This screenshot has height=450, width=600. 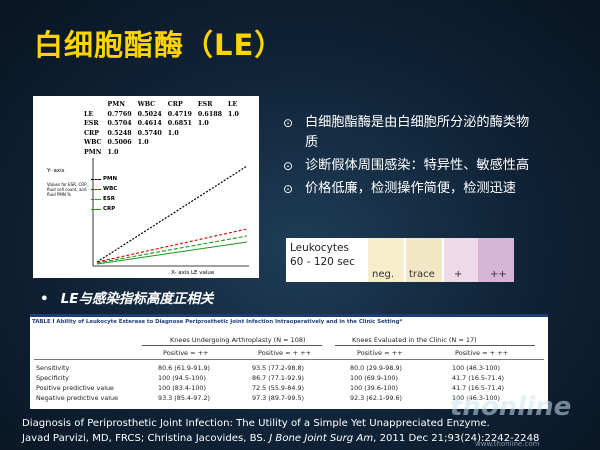 What do you see at coordinates (408, 166) in the screenshot?
I see `bullet-item: ⊙ 诊断假体周围感染：特异性、敏感性高` at bounding box center [408, 166].